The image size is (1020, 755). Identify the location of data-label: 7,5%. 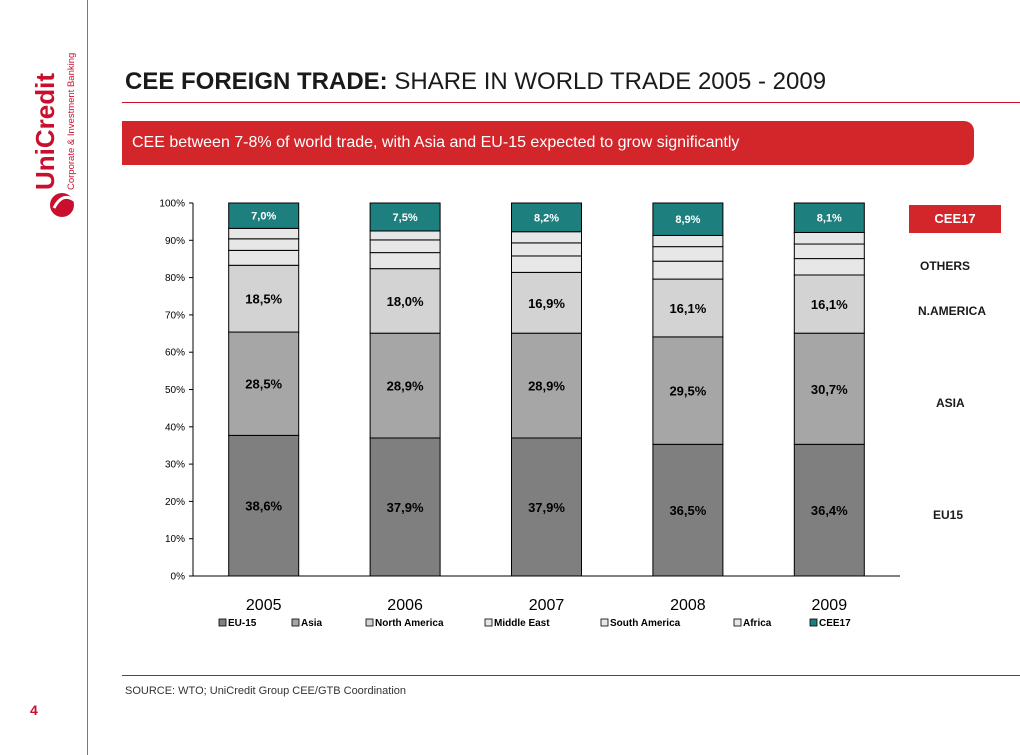
(405, 218).